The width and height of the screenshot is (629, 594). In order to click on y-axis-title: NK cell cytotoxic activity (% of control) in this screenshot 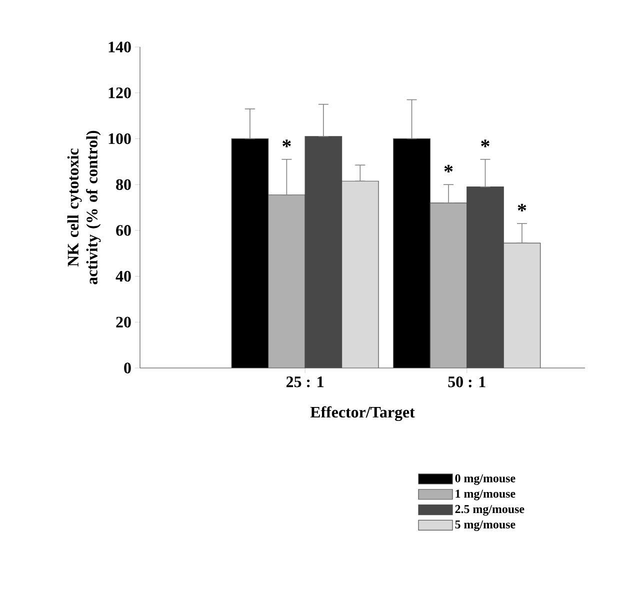, I will do `click(84, 207)`.